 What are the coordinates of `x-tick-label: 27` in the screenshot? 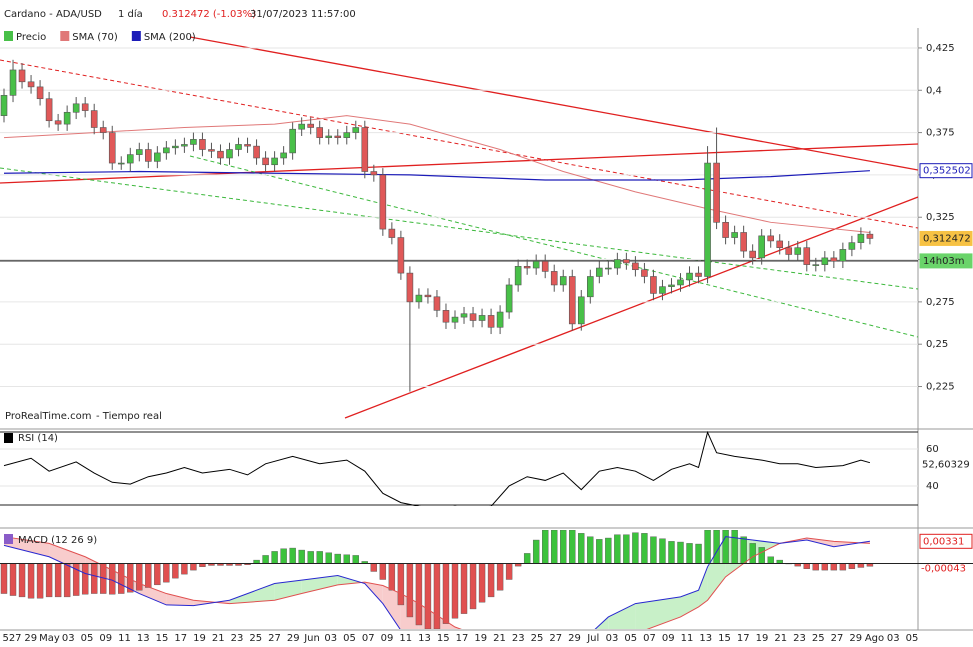 It's located at (274, 638).